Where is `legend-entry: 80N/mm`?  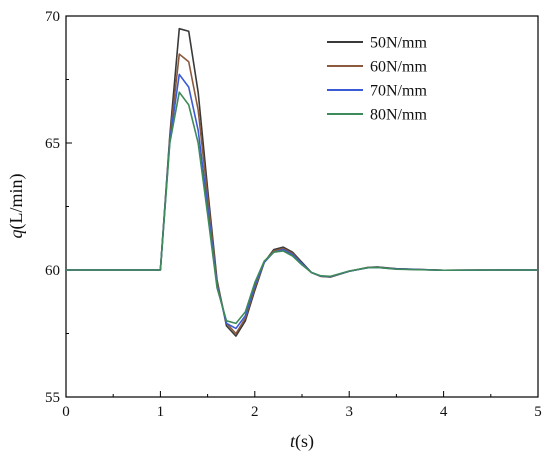 legend-entry: 80N/mm is located at coordinates (398, 115).